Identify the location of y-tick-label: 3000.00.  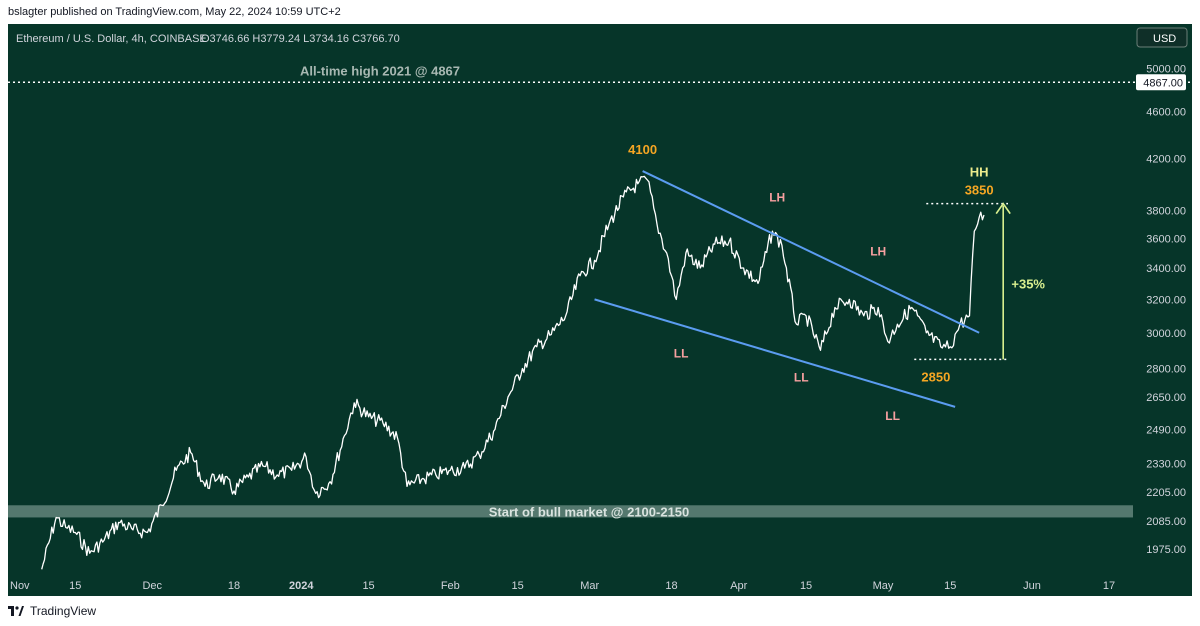
(1166, 334).